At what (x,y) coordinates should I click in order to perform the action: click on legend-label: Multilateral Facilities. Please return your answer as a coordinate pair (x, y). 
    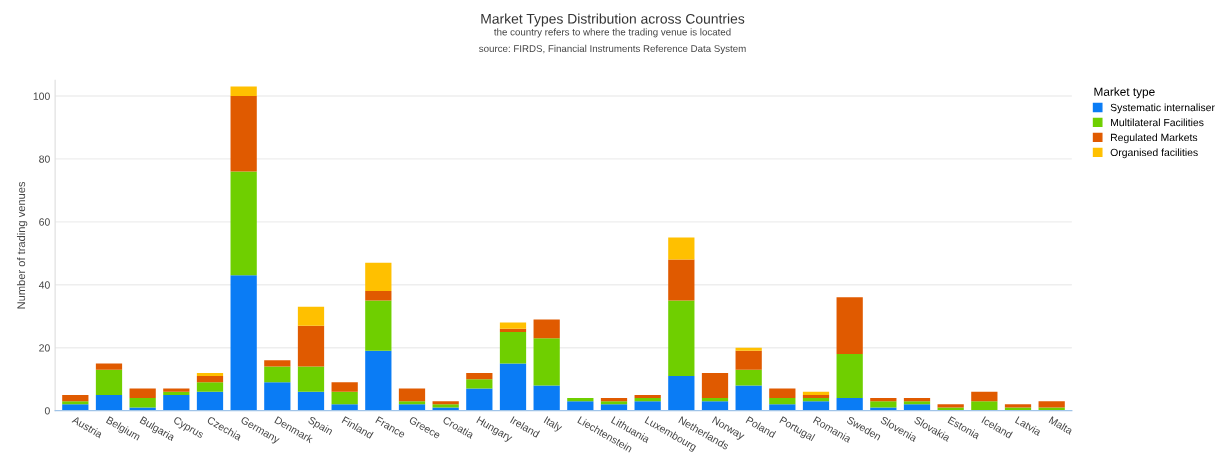
    Looking at the image, I should click on (1157, 122).